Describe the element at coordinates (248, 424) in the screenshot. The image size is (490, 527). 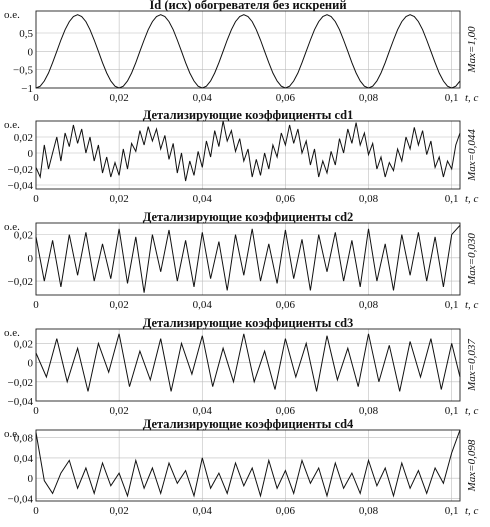
I see `panel-5-title: Детализирующие коэффициенты cd4` at that location.